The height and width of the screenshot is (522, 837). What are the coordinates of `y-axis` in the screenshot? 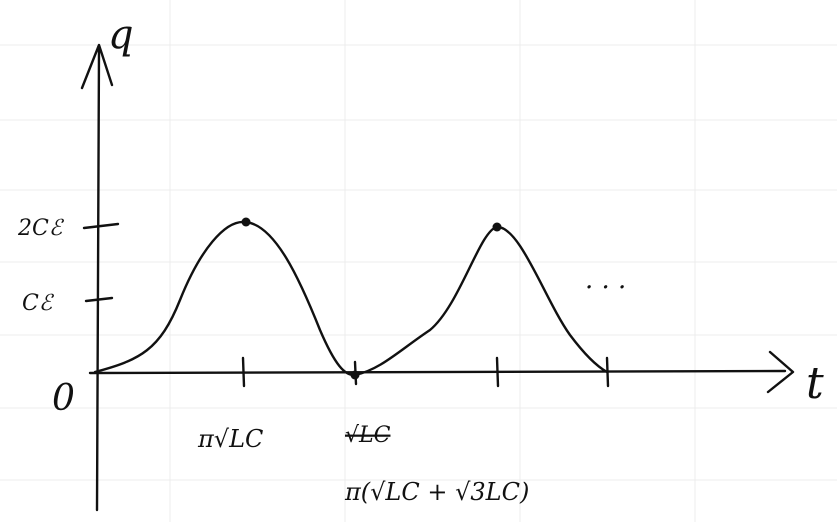 It's located at (97, 277).